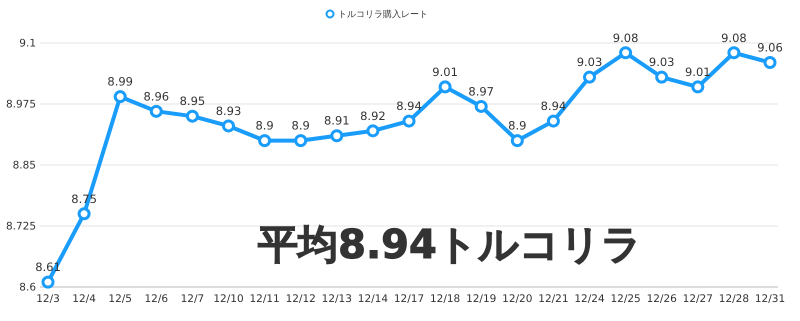 The height and width of the screenshot is (321, 800). I want to click on x-tick-label: 12/13, so click(337, 299).